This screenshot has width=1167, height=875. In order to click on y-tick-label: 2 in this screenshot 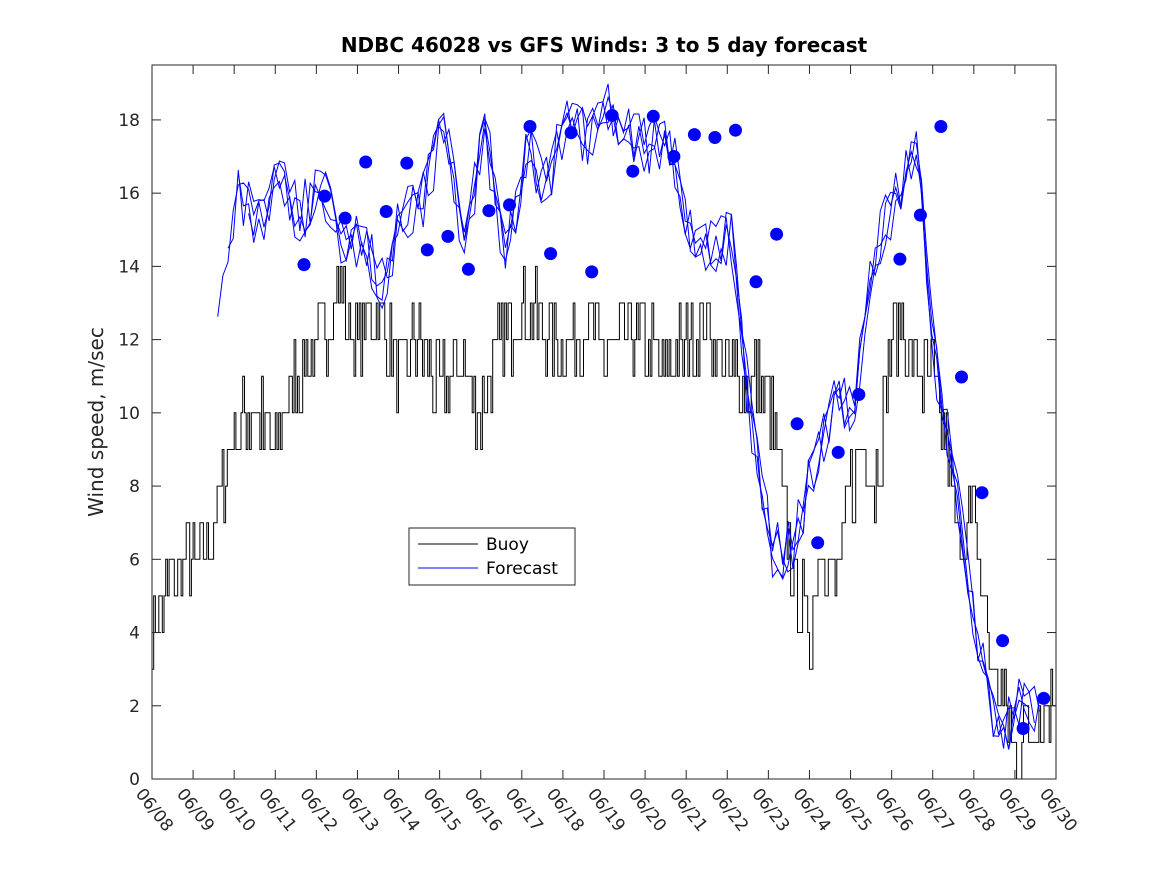, I will do `click(134, 707)`.